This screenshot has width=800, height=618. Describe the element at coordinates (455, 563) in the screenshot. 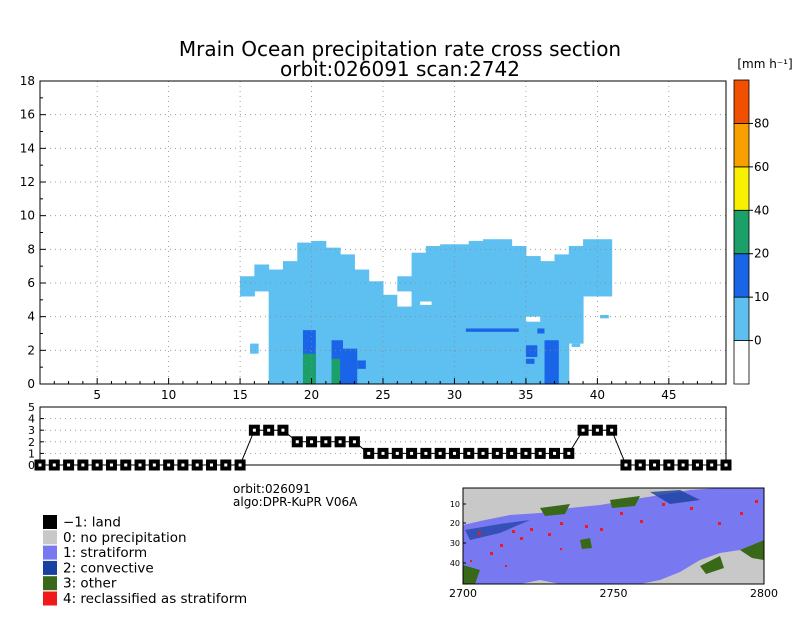

I see `map-y-tick-label: 40` at that location.